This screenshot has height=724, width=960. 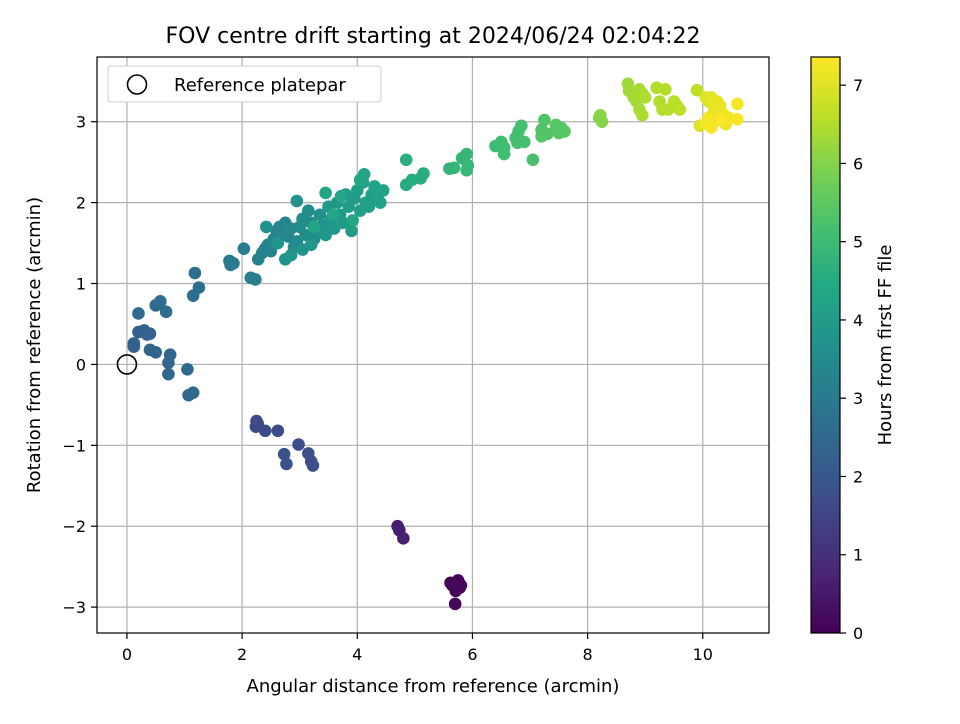 I want to click on y-tick-label: −3, so click(x=74, y=607).